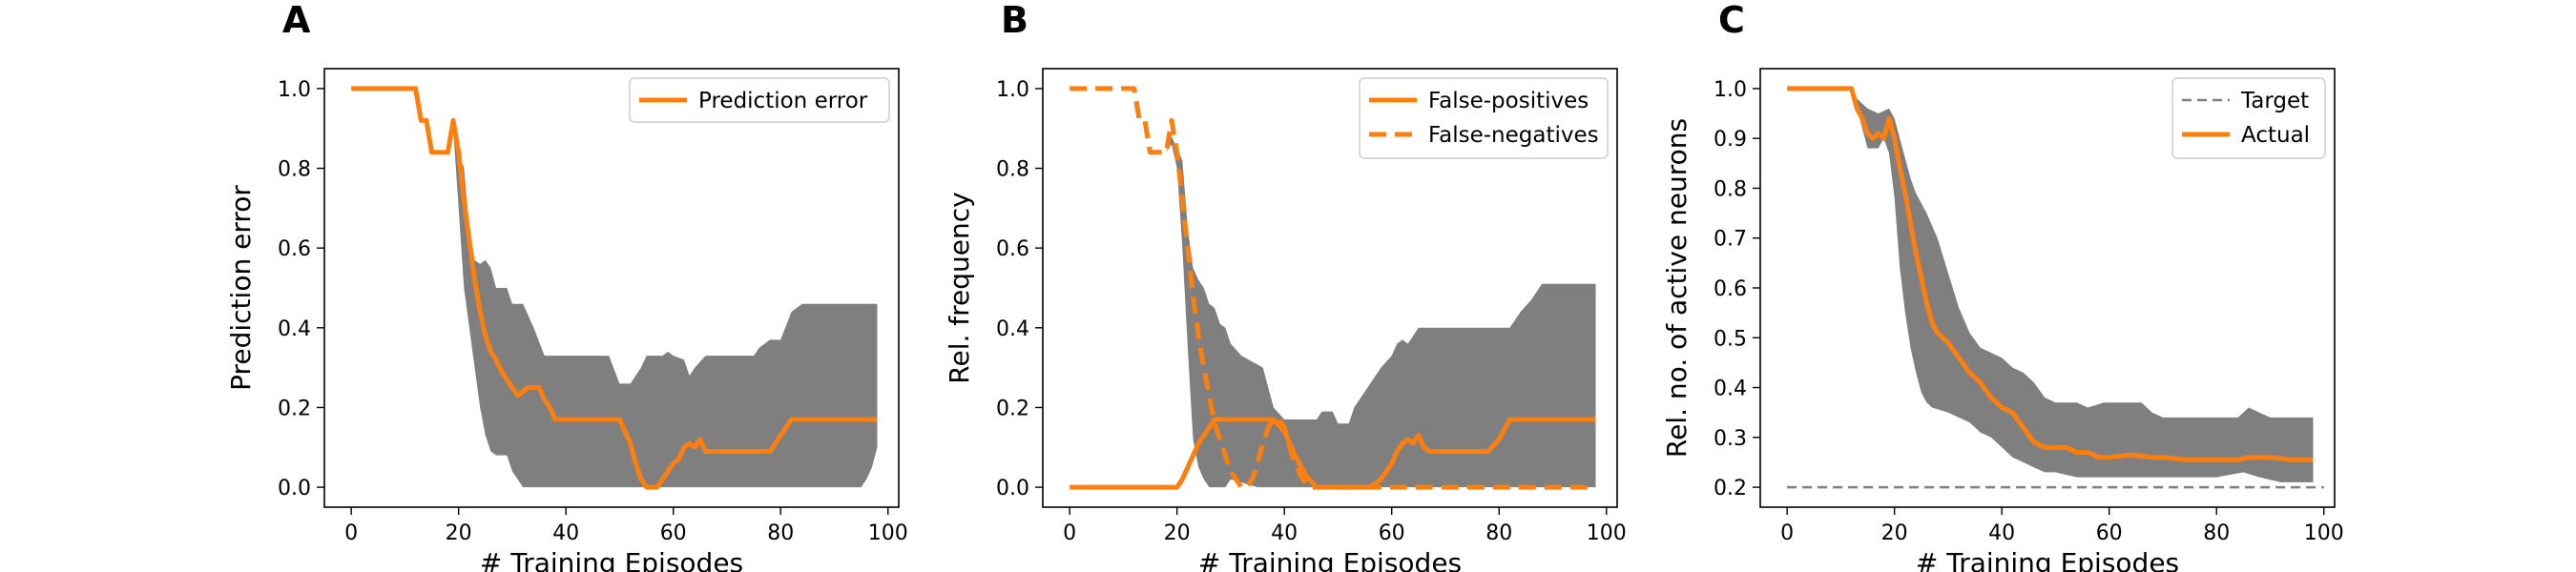 The image size is (2576, 572). I want to click on series-line-prediction-error, so click(614, 288).